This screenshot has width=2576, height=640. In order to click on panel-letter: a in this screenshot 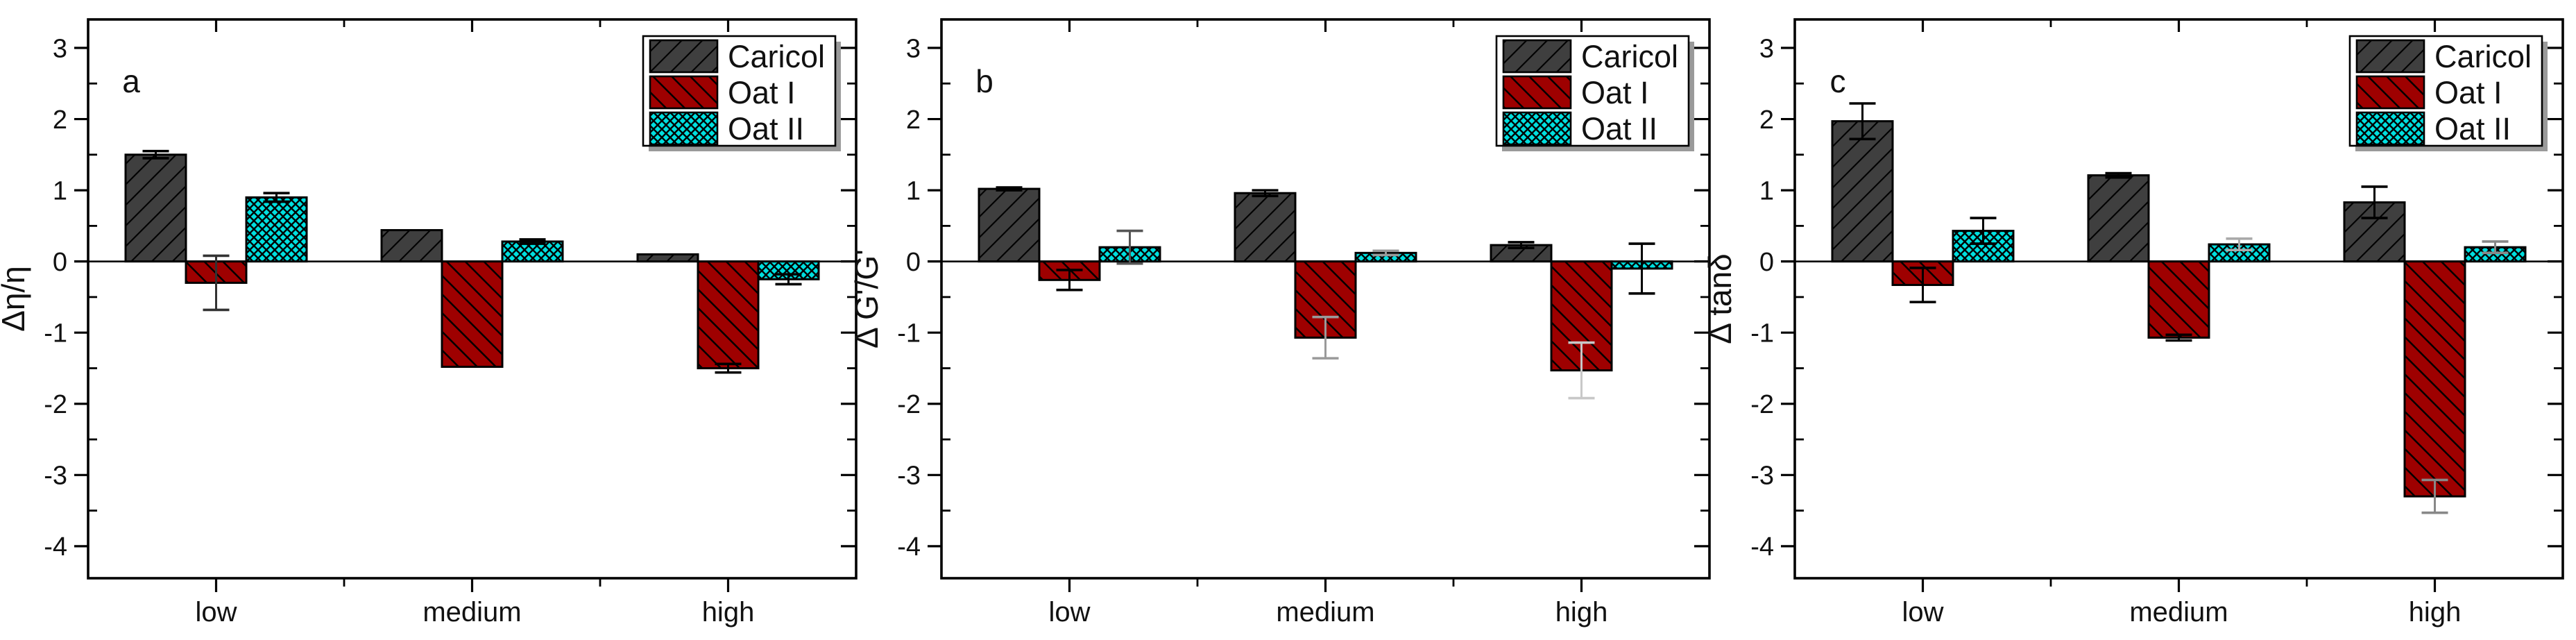, I will do `click(131, 81)`.